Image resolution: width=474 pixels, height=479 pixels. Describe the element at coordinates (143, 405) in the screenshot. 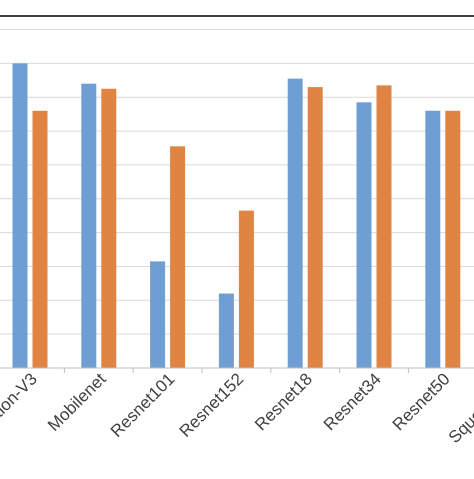

I see `category-label: Resnet101` at that location.